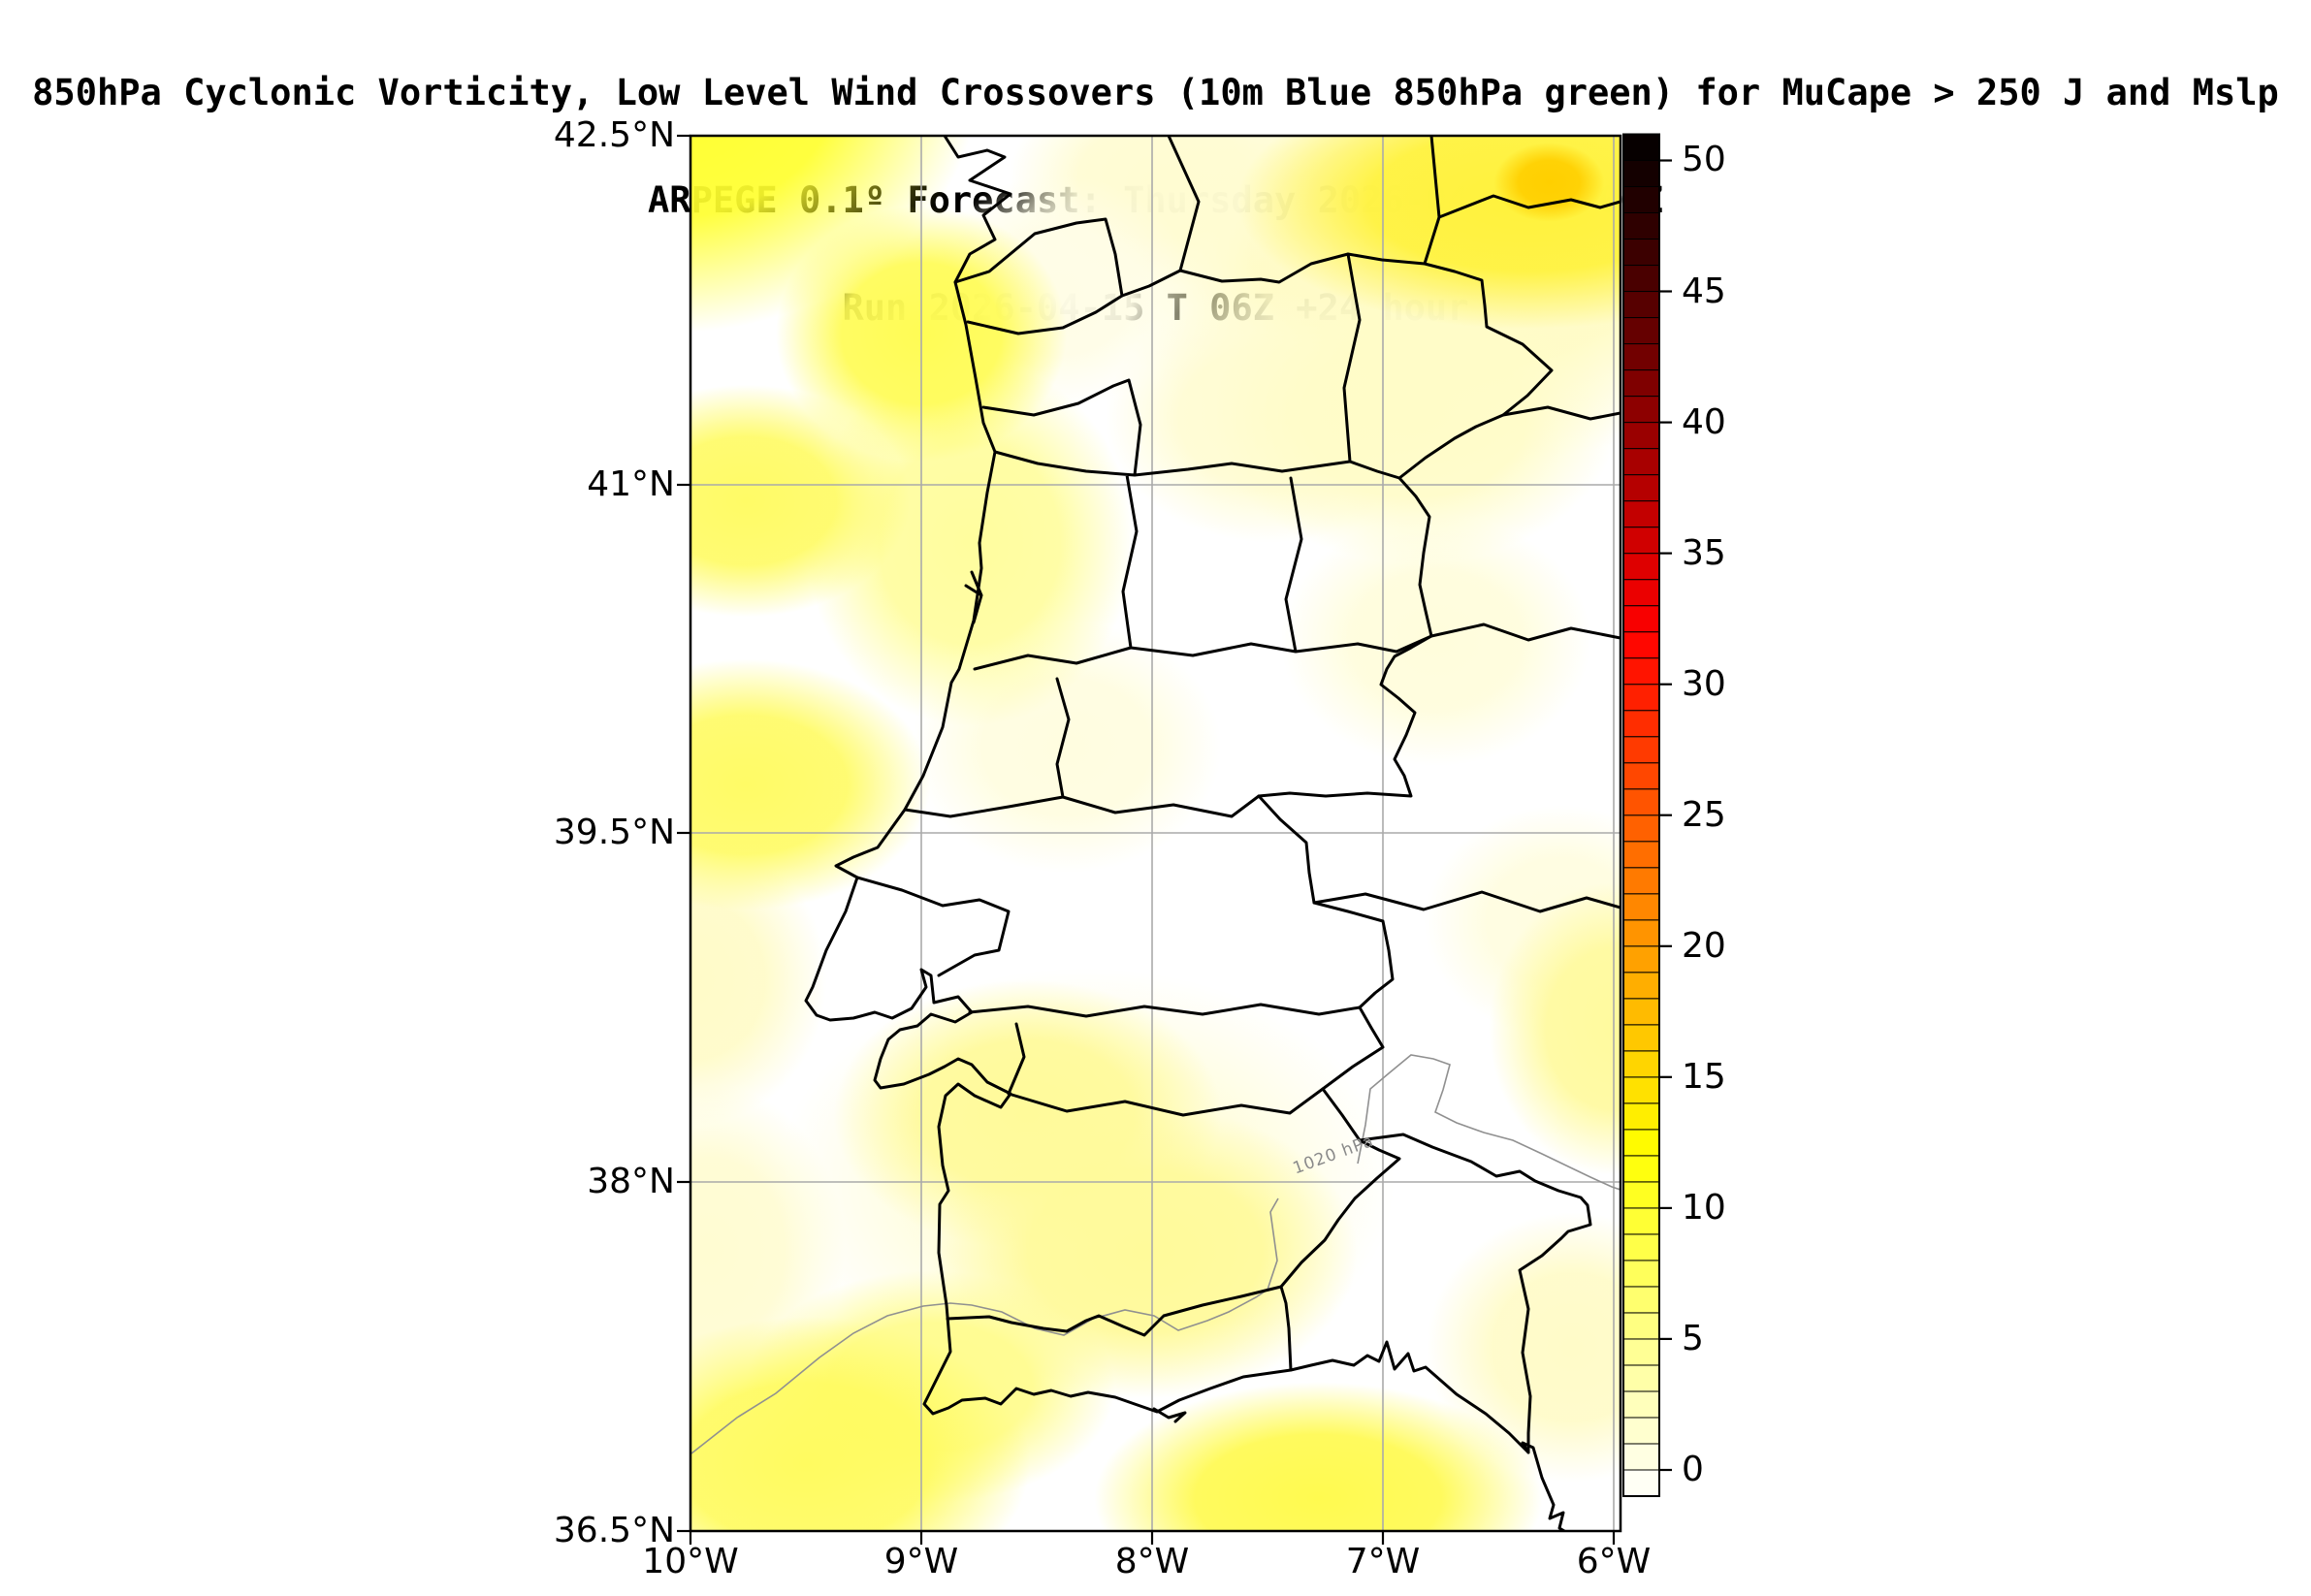 The image size is (2311, 1596). Describe the element at coordinates (1436, 640) in the screenshot. I see `vorticity-cell-salamanca-caceres` at that location.